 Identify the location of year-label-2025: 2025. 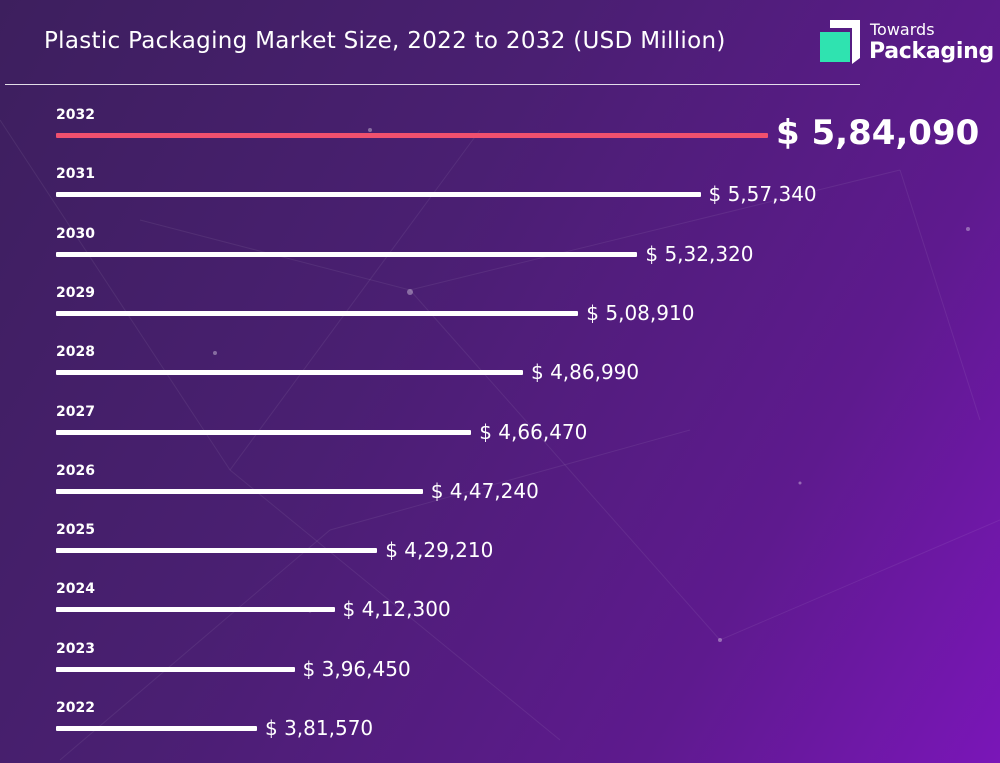
(75, 530).